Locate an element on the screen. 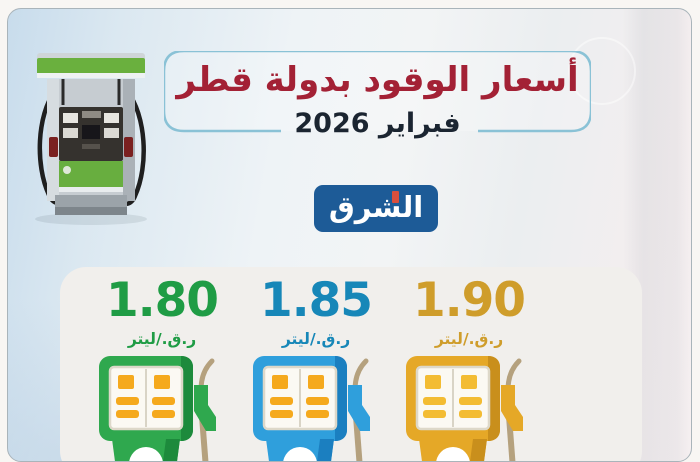 The height and width of the screenshot is (462, 700). alsharq-logo: الشرق is located at coordinates (376, 208).